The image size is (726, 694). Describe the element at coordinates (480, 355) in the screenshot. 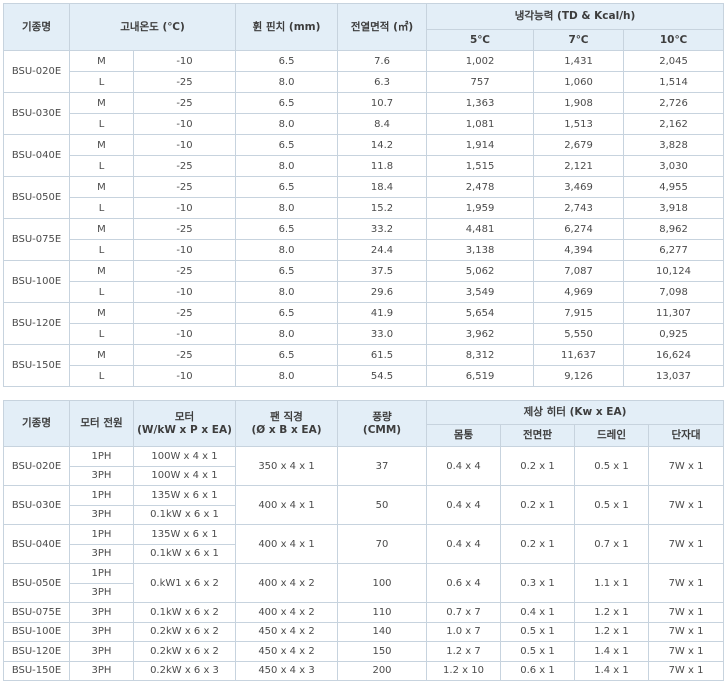

I see `capacity-5-cell: 8,312` at that location.